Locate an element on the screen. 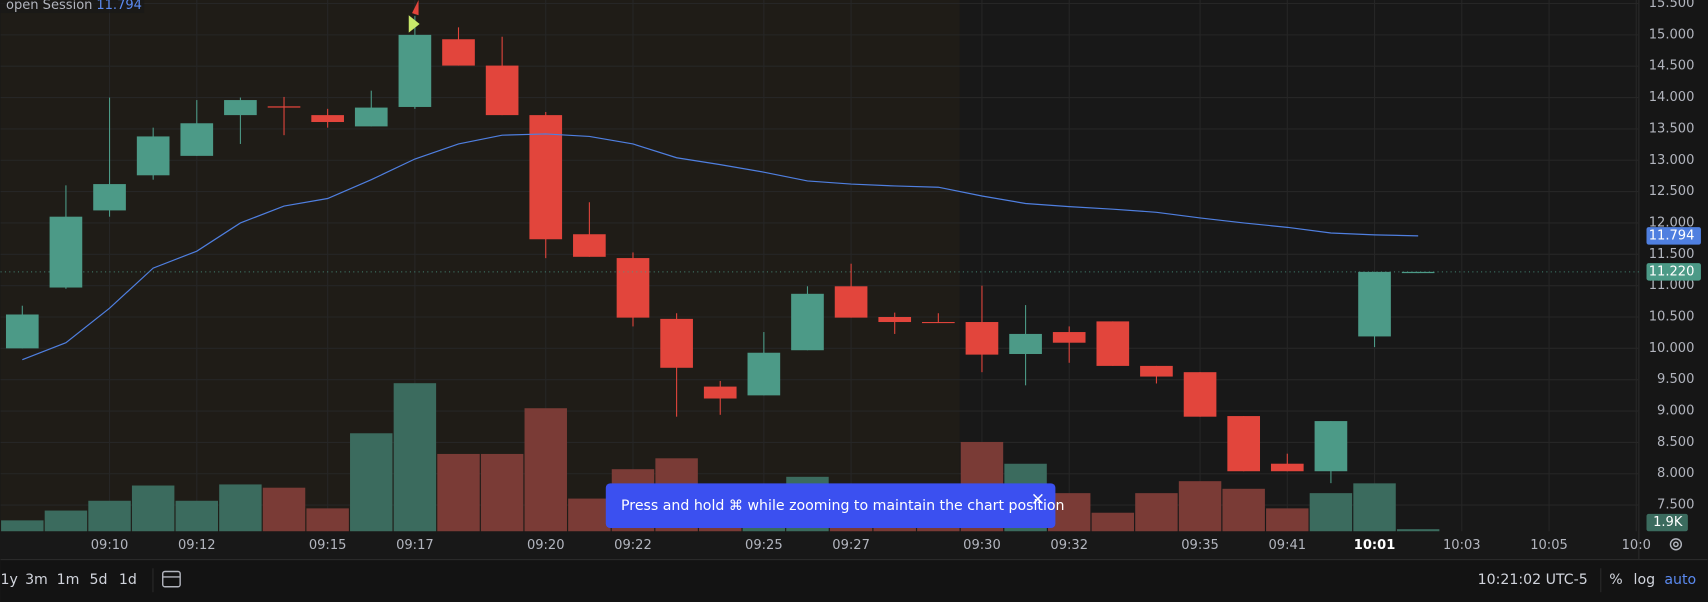  gear-outer is located at coordinates (1676, 544).